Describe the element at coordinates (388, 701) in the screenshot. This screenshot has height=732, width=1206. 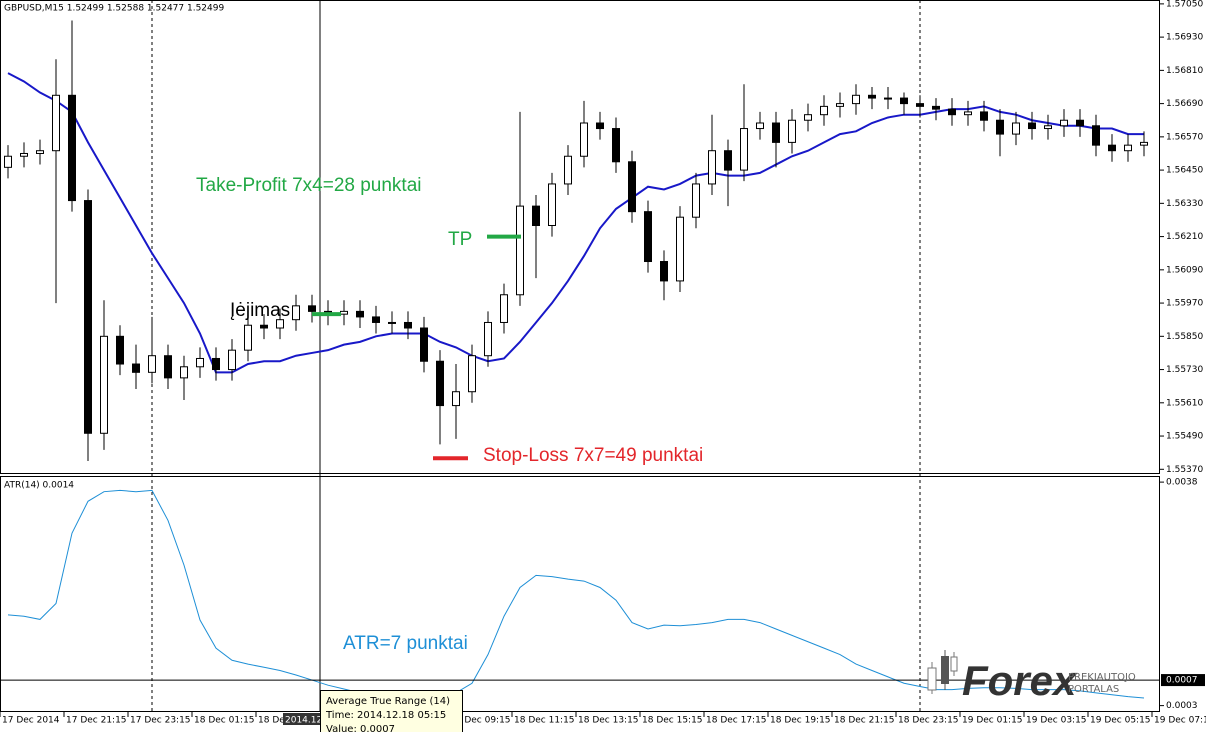
I see `tooltip-line: Average True Range (14)` at that location.